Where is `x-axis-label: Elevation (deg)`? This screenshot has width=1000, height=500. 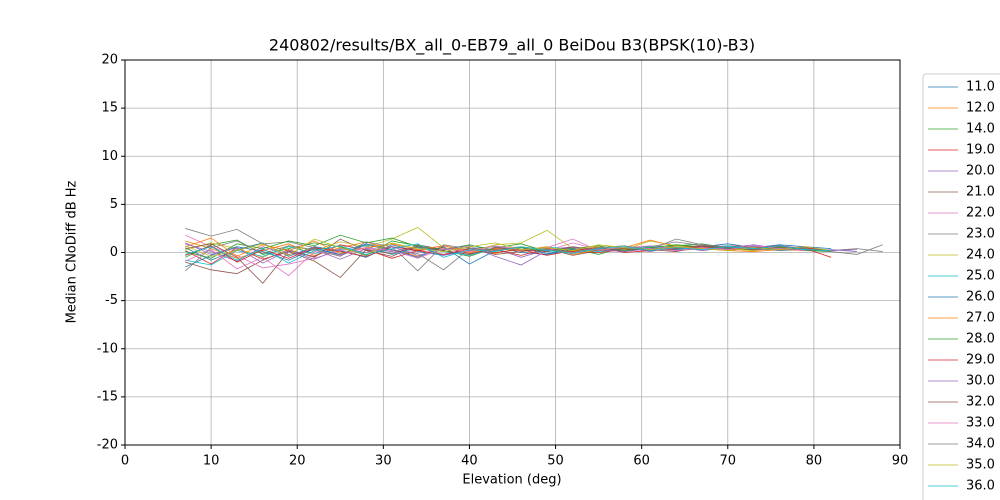 x-axis-label: Elevation (deg) is located at coordinates (511, 480).